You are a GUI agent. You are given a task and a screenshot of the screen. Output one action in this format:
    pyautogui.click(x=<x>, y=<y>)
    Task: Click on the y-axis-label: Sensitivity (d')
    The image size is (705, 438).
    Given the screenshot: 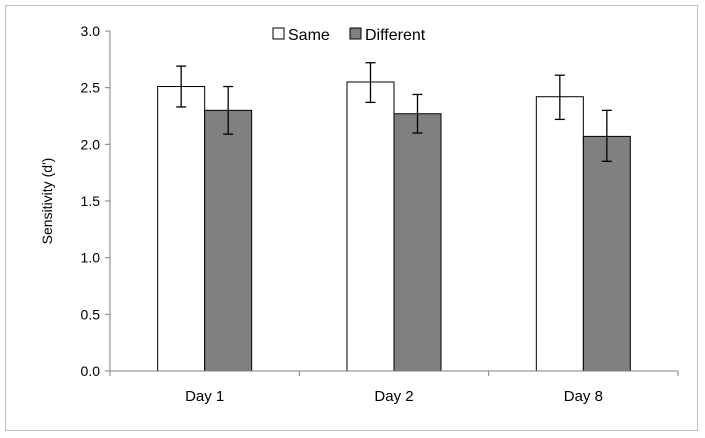 What is the action you would take?
    pyautogui.click(x=47, y=201)
    